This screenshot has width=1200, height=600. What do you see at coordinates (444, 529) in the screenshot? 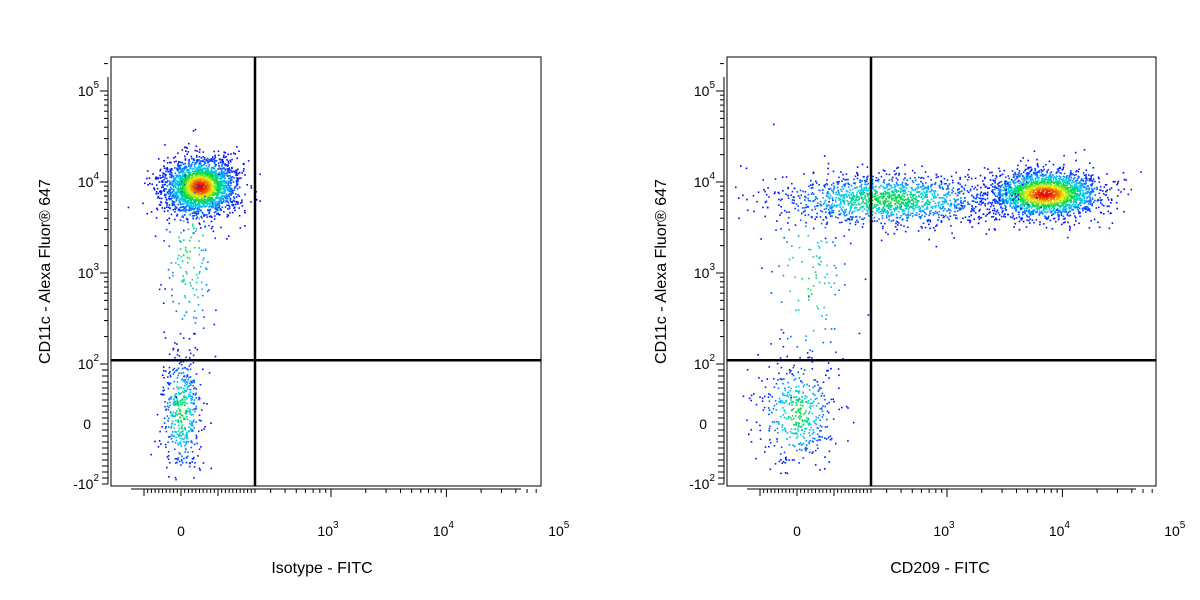
I see `x-tick-label: 104` at bounding box center [444, 529].